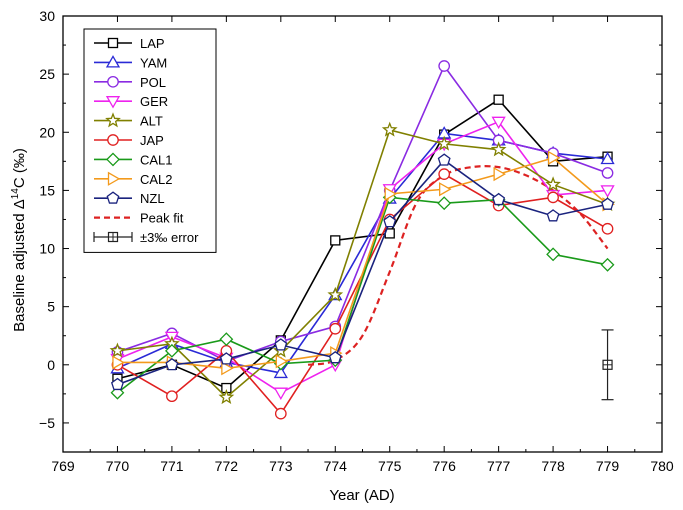 The height and width of the screenshot is (510, 683). Describe the element at coordinates (151, 121) in the screenshot. I see `legend-label: ALT` at that location.